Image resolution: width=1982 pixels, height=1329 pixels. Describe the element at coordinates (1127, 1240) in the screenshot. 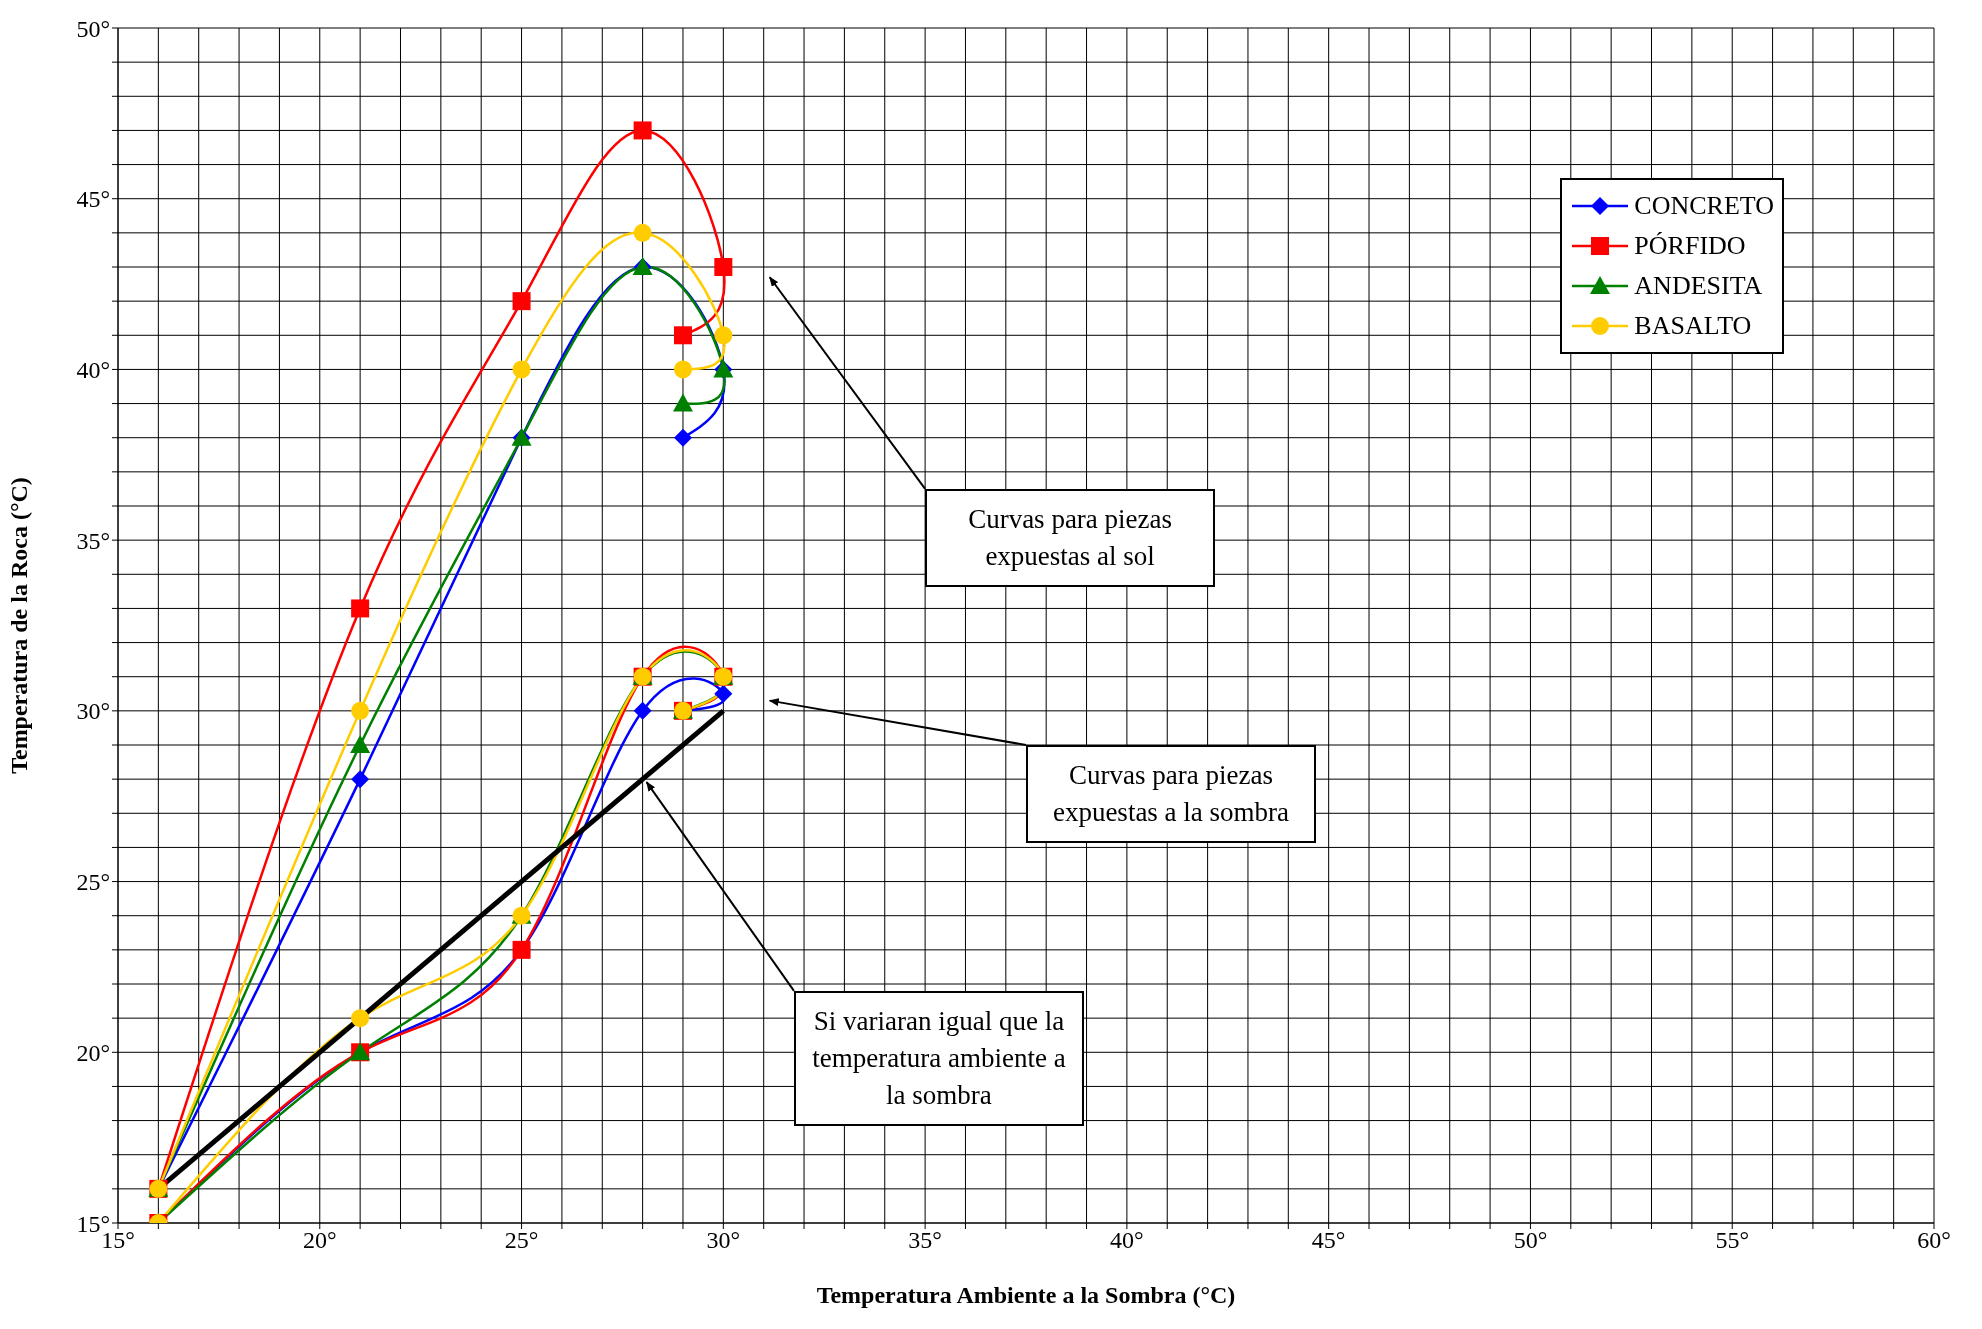

I see `x-tick-label: 40°` at that location.